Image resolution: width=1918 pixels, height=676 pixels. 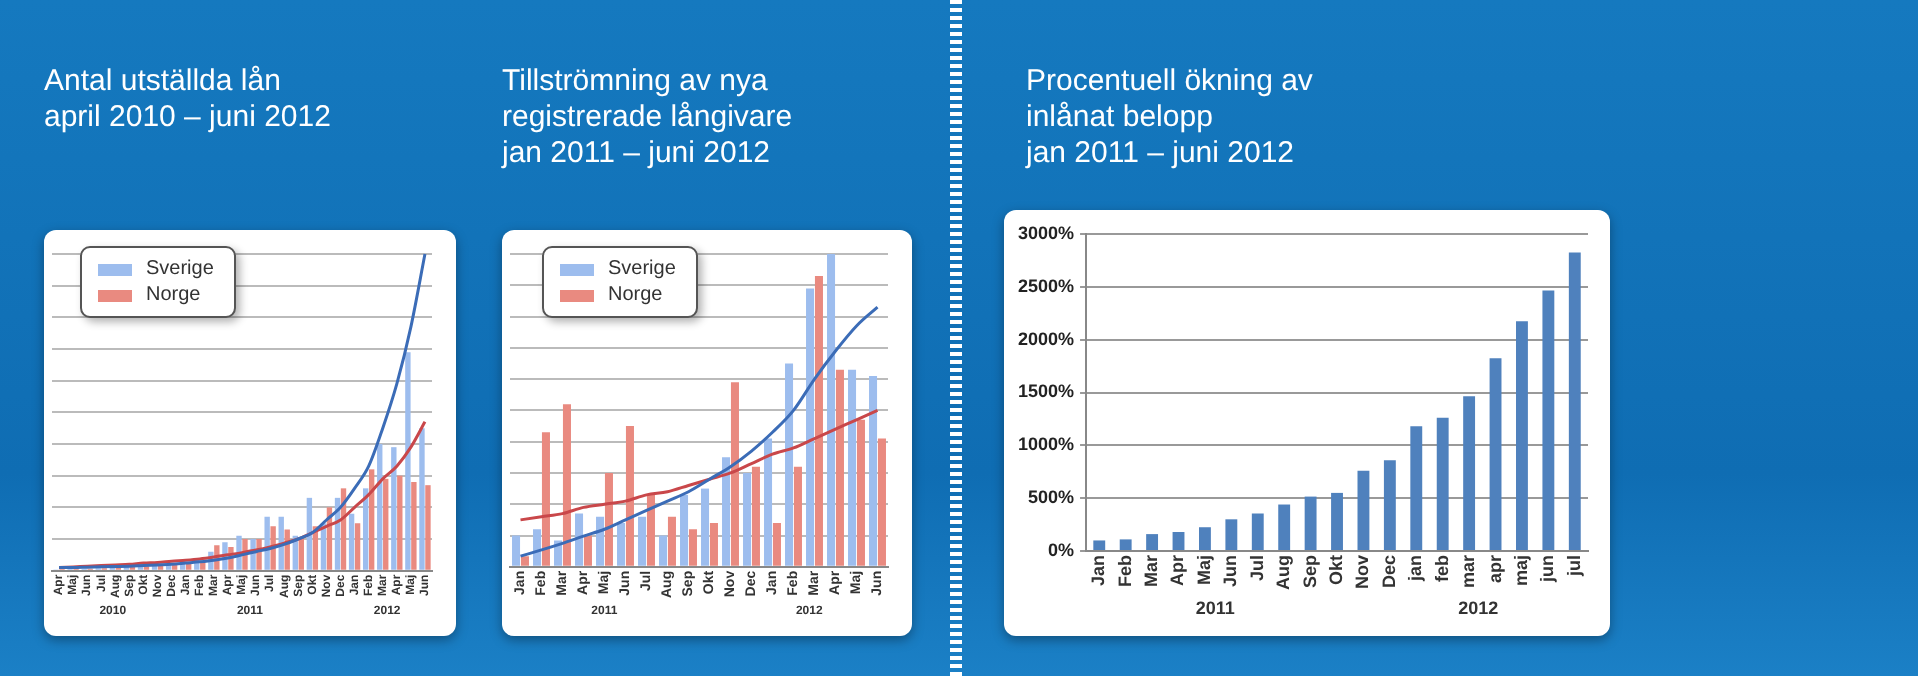 I want to click on x-tick-label: Nov, so click(x=1362, y=572).